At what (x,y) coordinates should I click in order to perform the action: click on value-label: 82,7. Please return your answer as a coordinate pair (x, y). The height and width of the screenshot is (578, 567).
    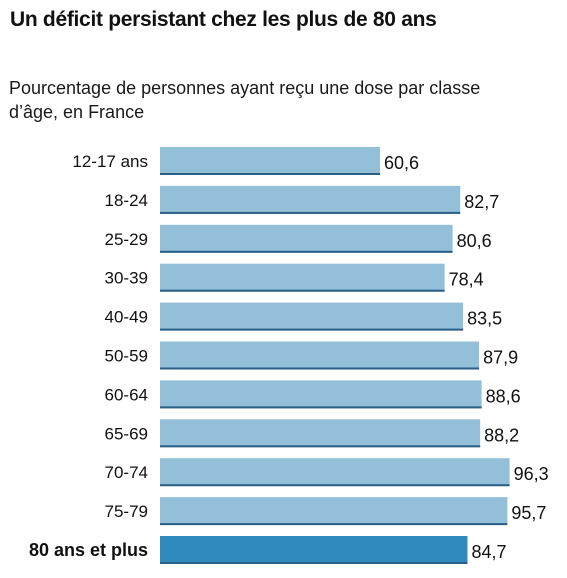
    Looking at the image, I should click on (481, 202).